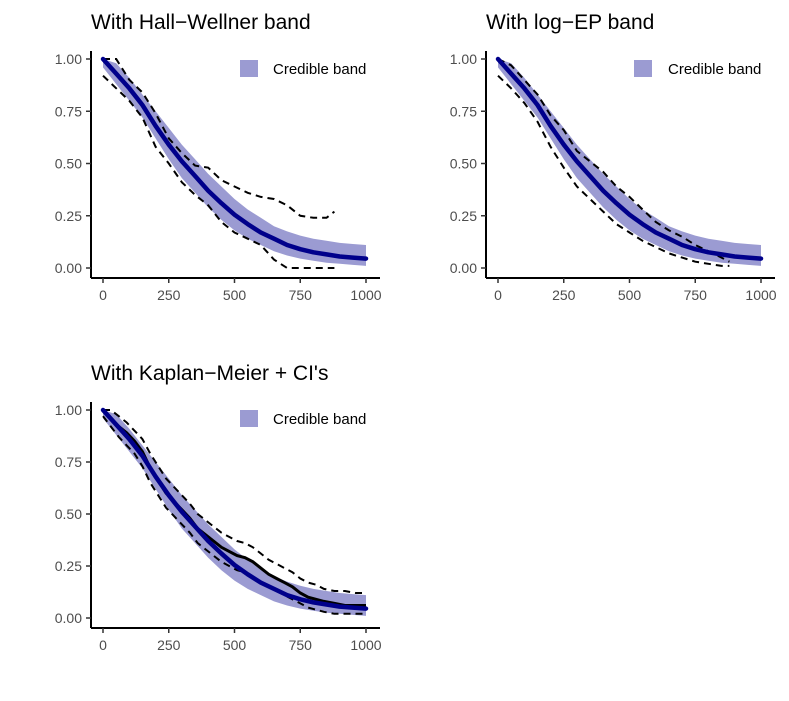 The image size is (789, 701). What do you see at coordinates (209, 373) in the screenshot?
I see `panel-title: With Kaplan−Meier + CI's` at bounding box center [209, 373].